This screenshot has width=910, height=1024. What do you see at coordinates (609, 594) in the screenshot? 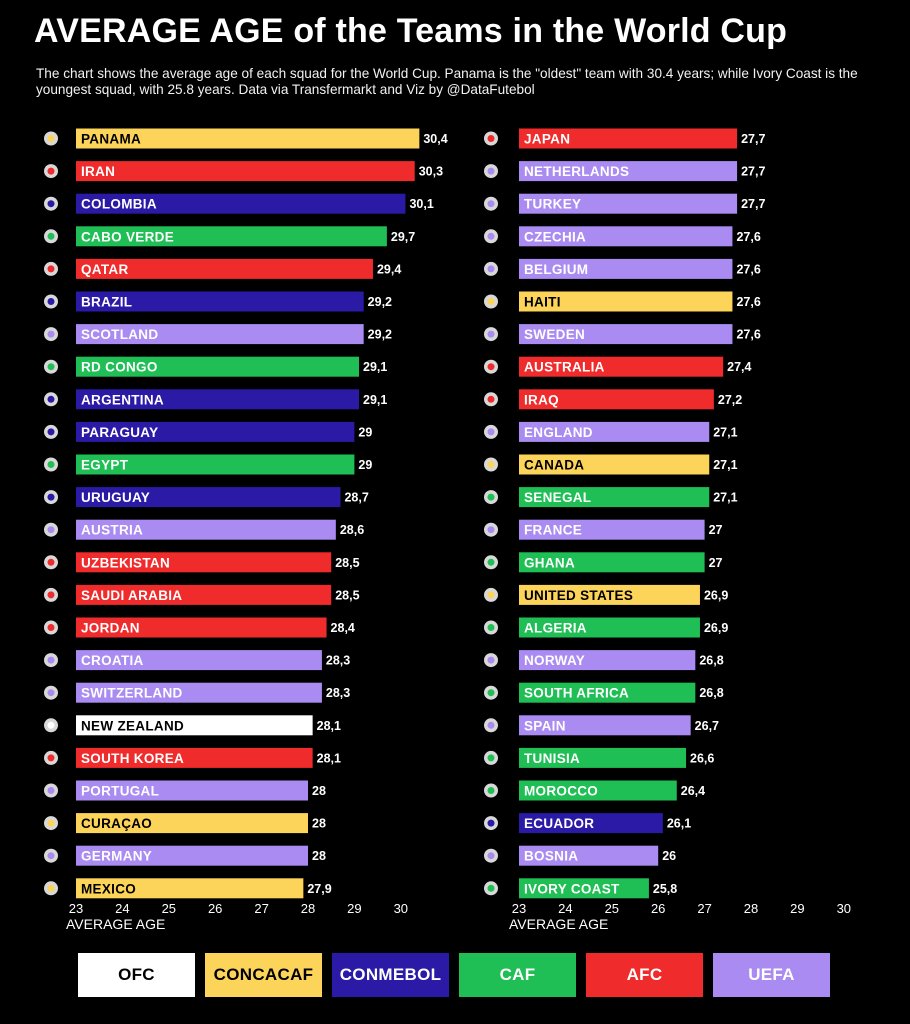
I see `bar-united-states` at bounding box center [609, 594].